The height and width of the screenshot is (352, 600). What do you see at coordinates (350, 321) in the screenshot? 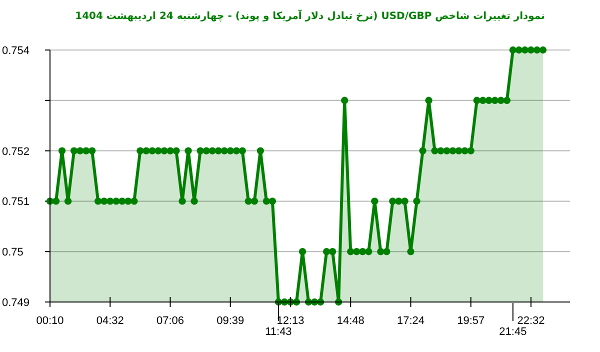
I see `x-tick-label: 14:48` at bounding box center [350, 321].